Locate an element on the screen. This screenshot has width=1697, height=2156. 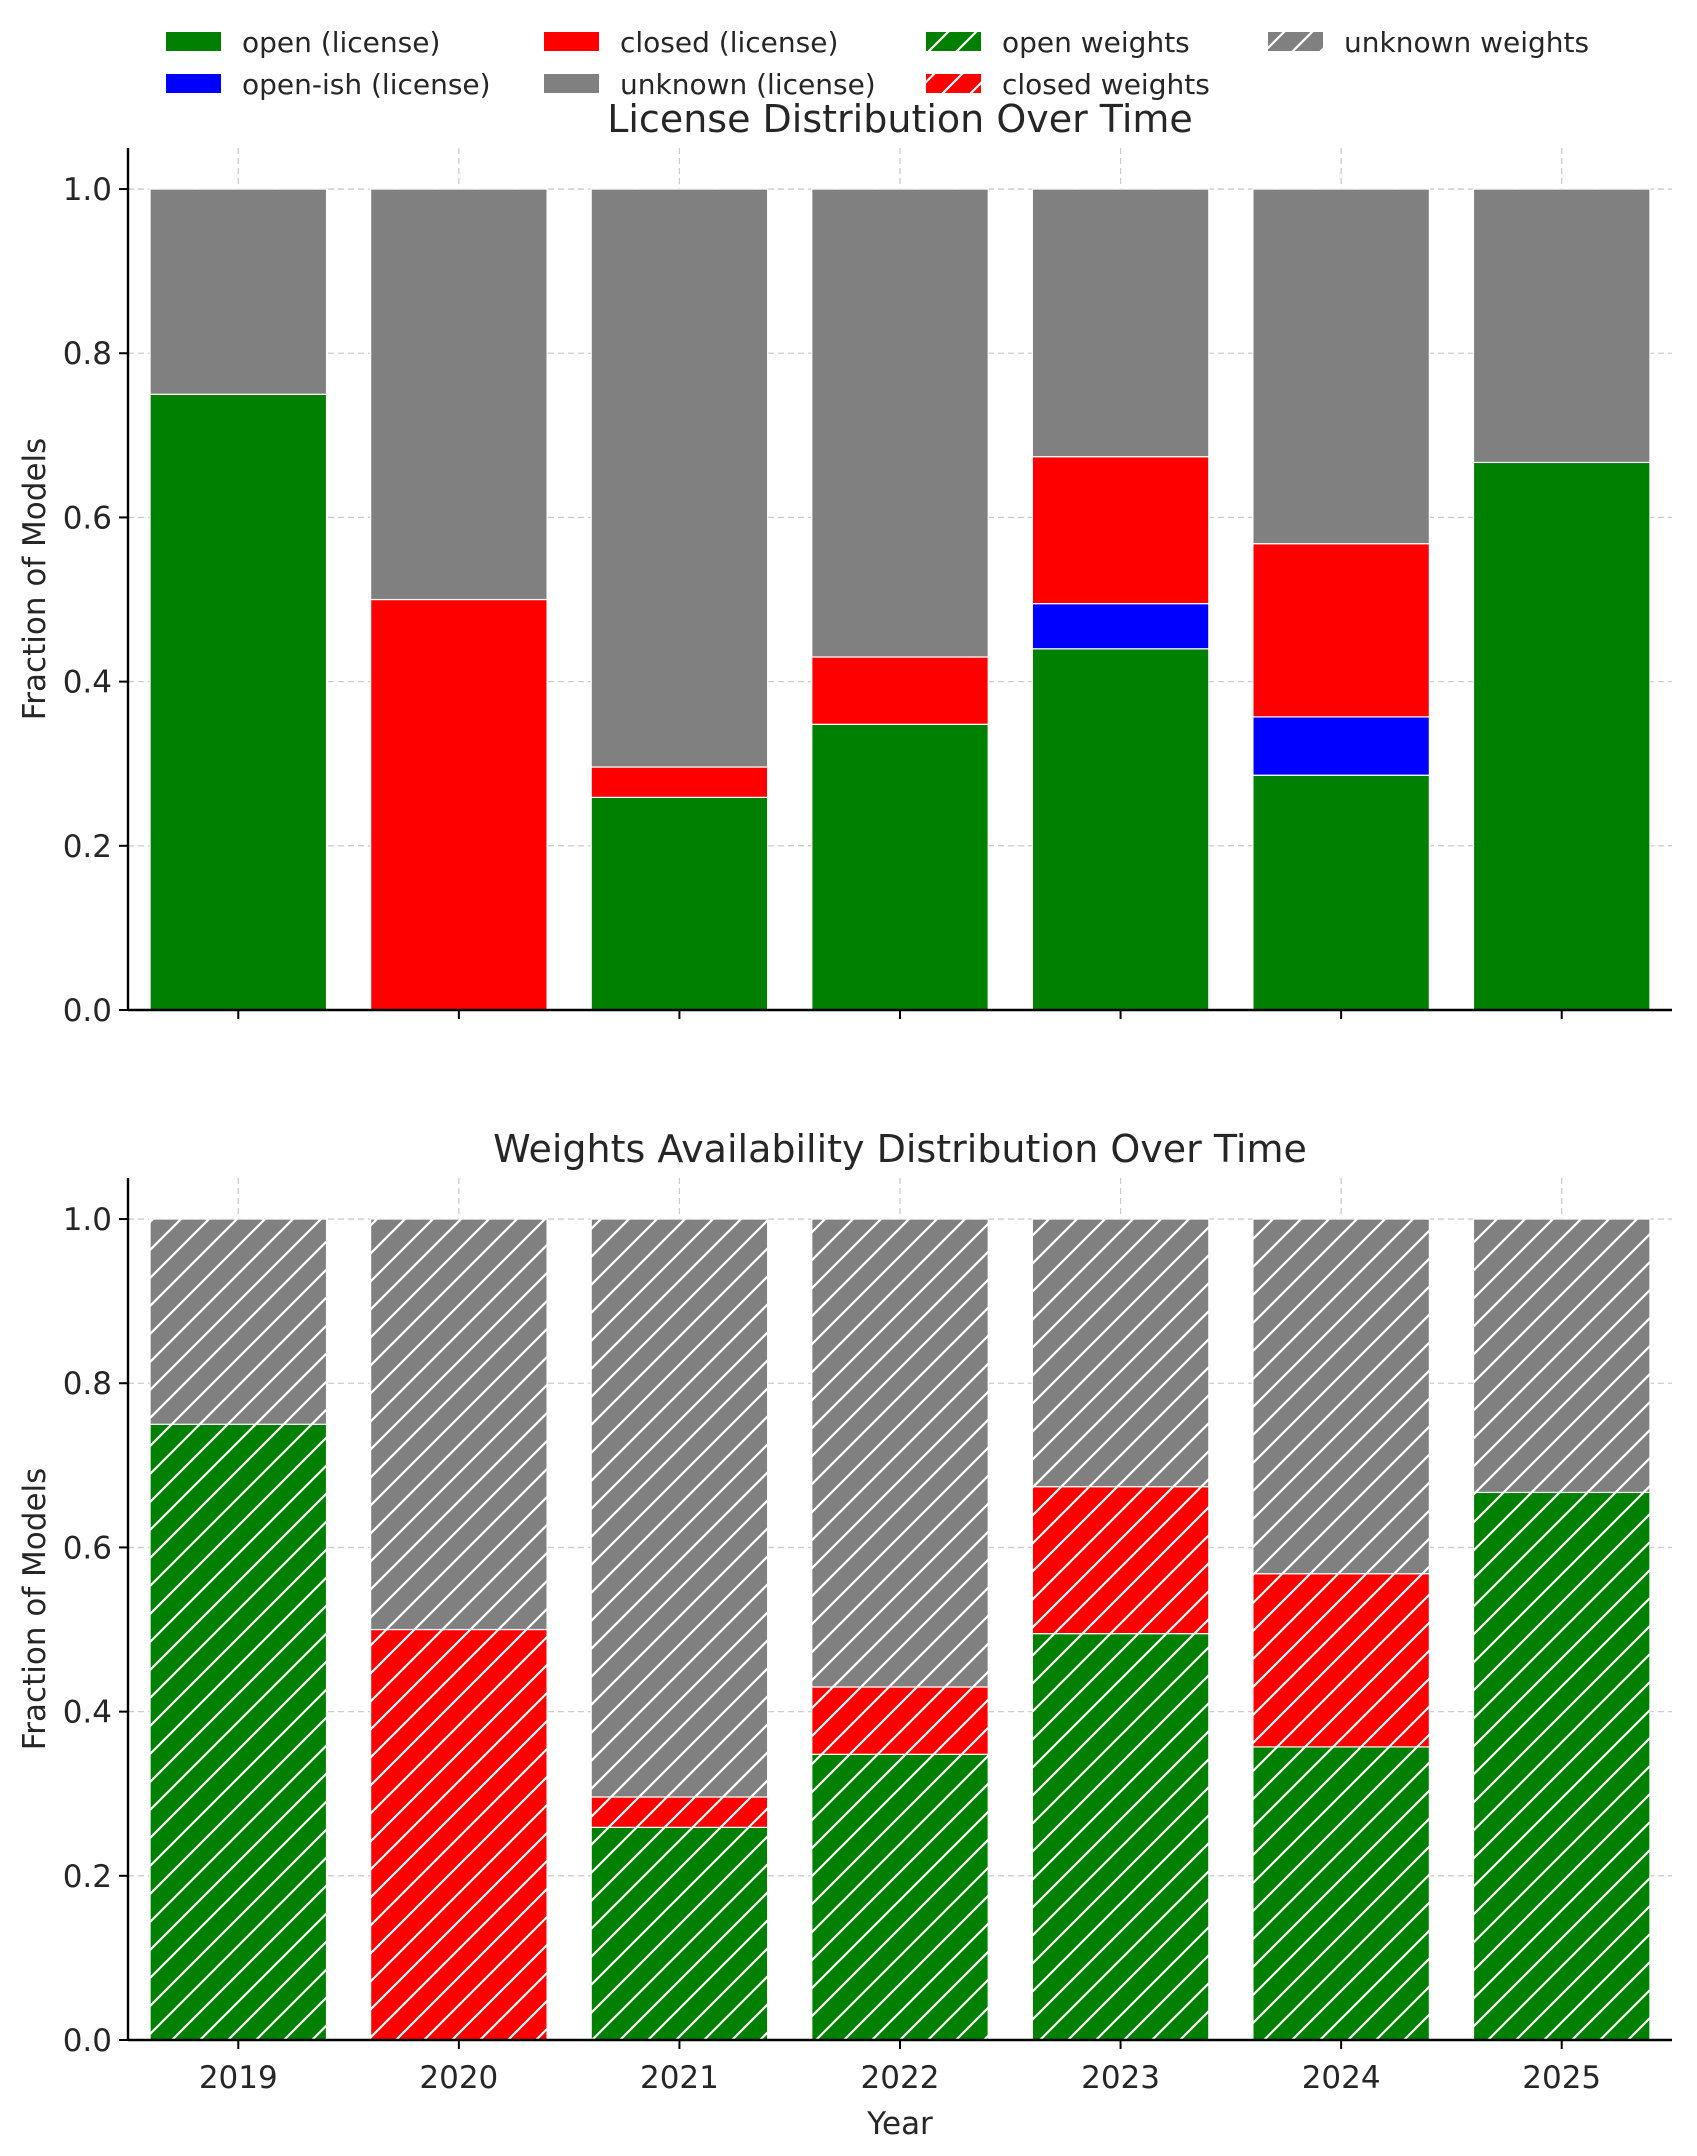
x-tick-label: 2024 is located at coordinates (1341, 2078).